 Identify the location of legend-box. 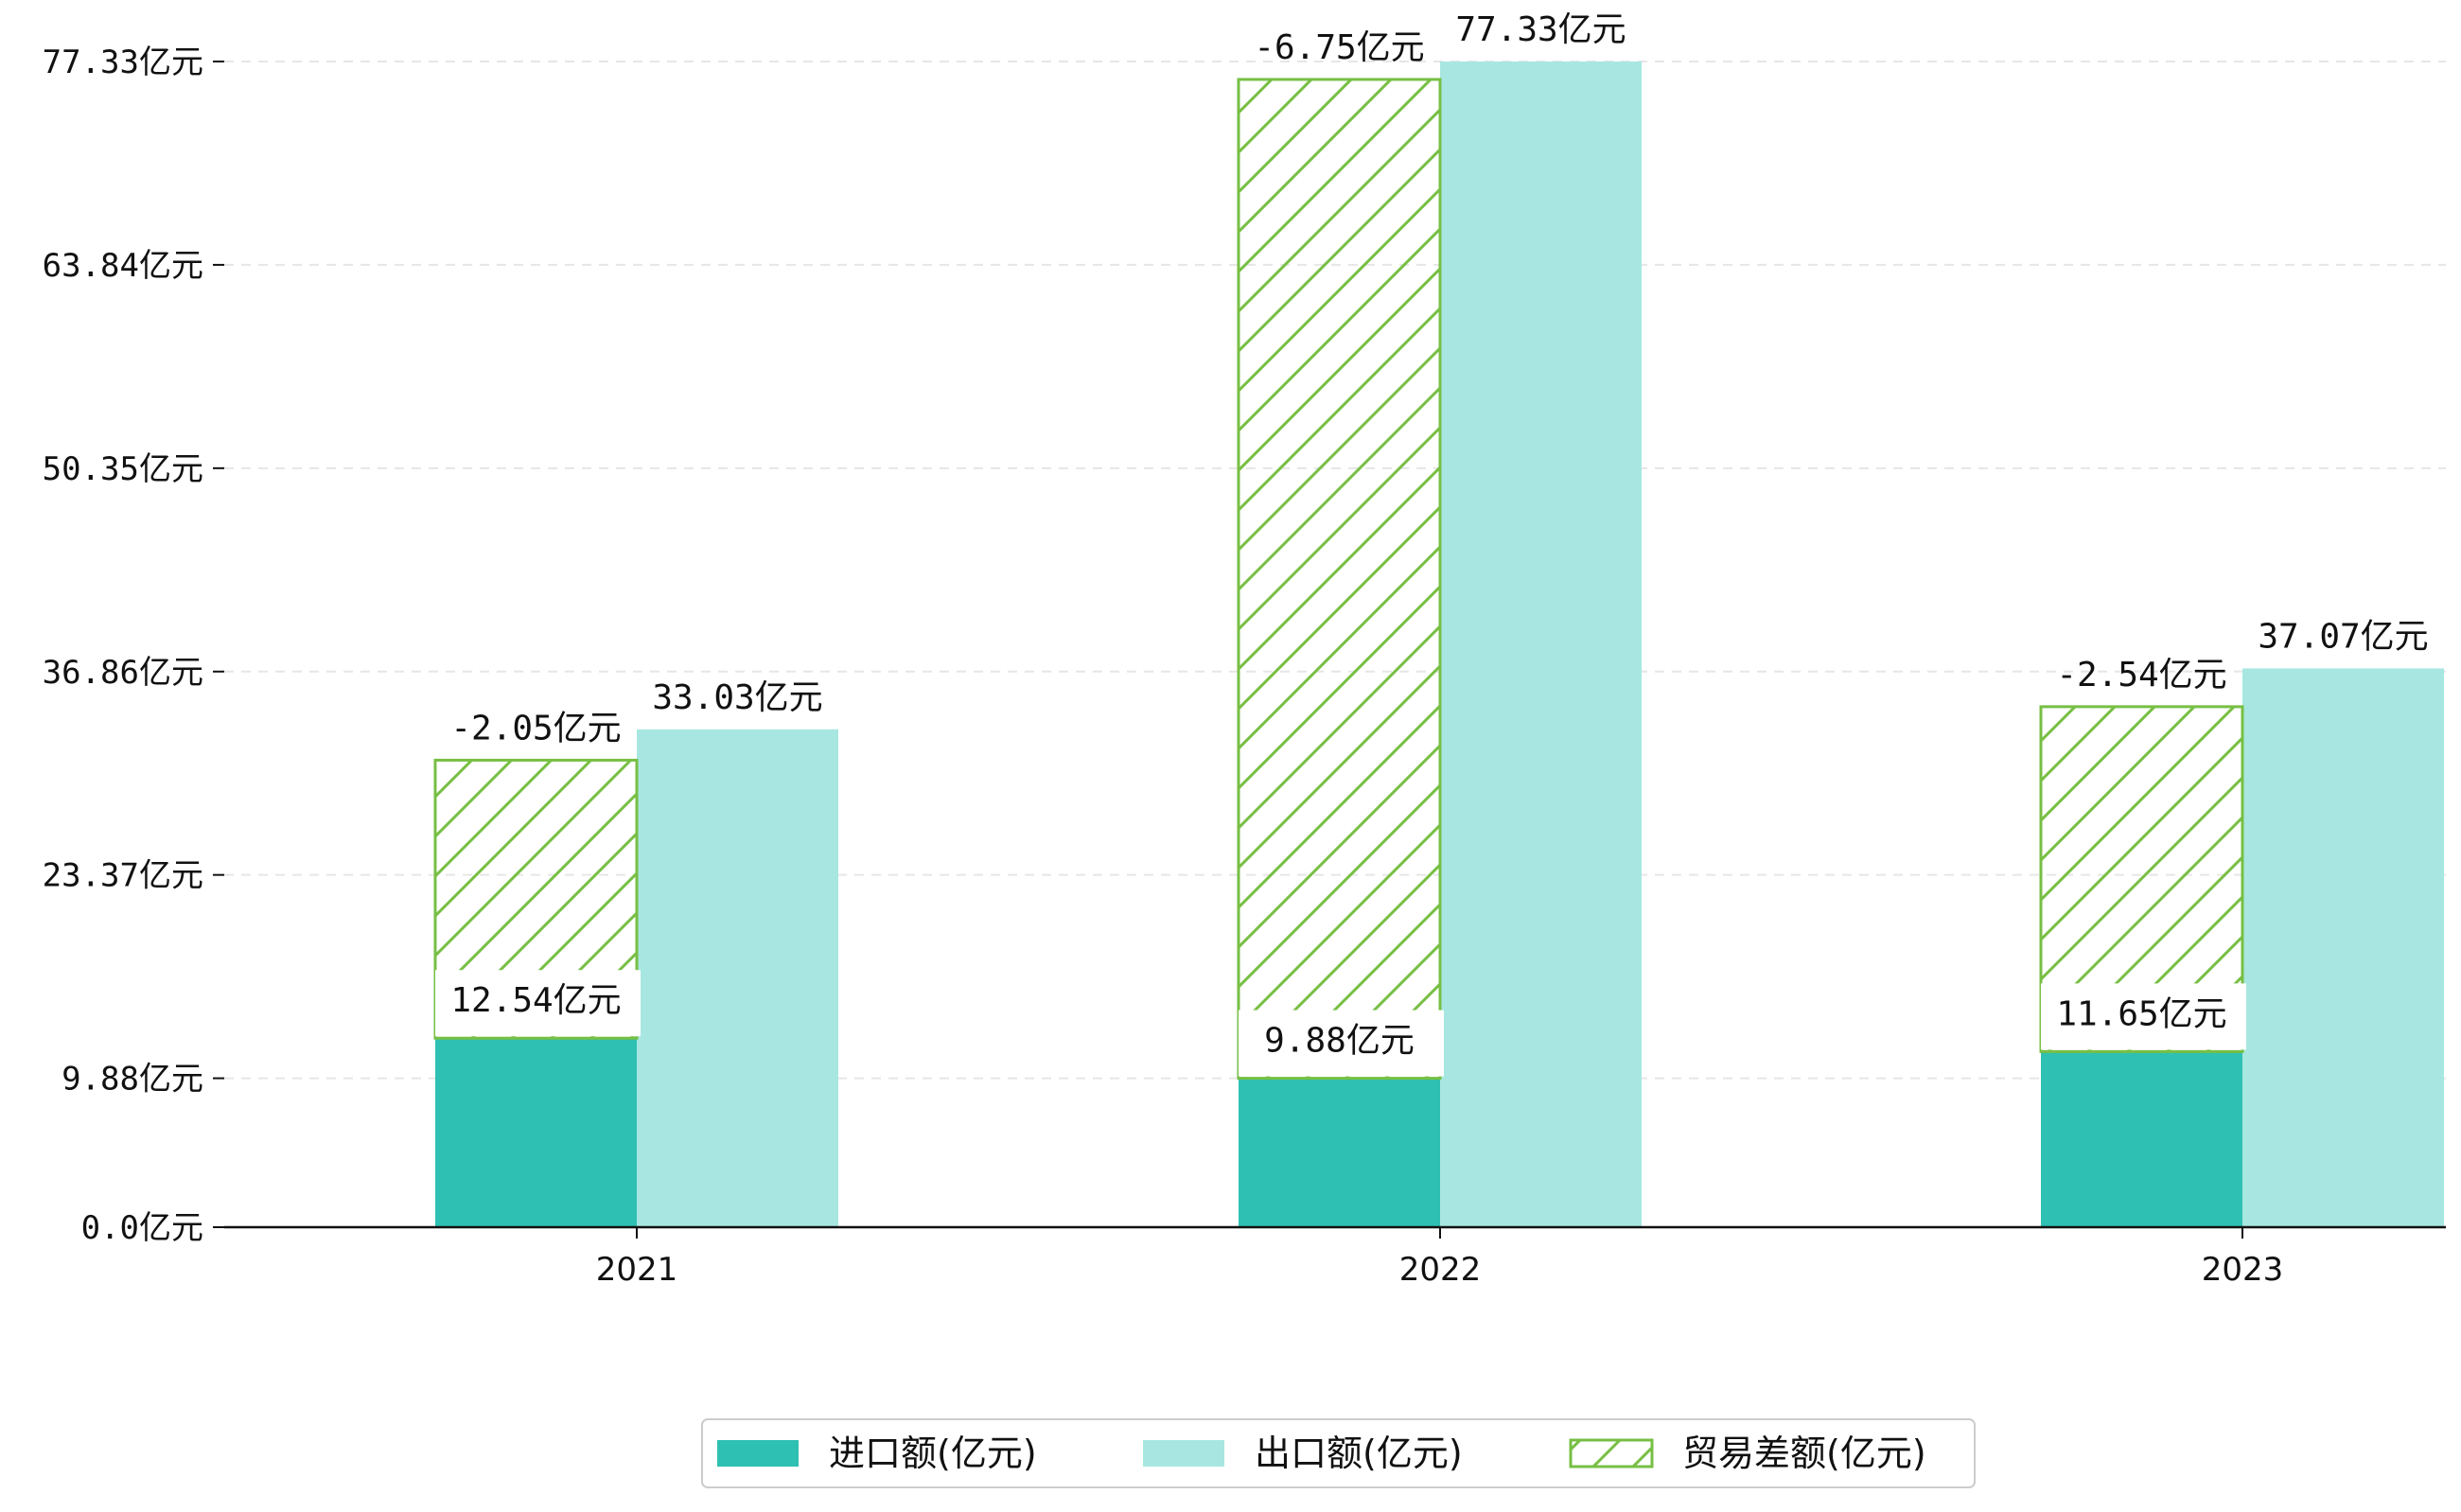
(1338, 1453).